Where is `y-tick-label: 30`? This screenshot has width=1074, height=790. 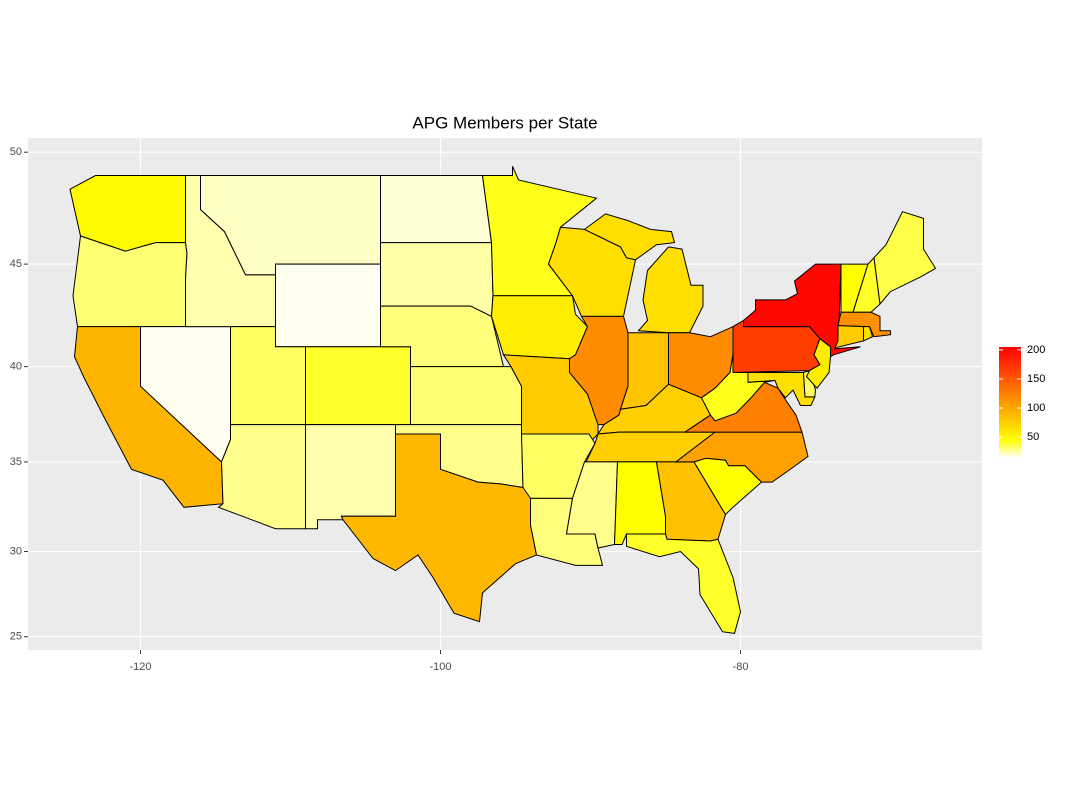
y-tick-label: 30 is located at coordinates (16, 551).